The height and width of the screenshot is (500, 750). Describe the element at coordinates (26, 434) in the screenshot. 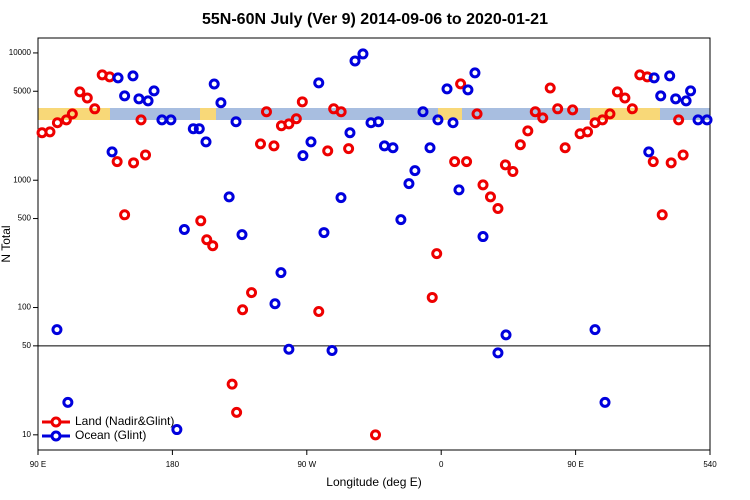

I see `y-tick-label: 10` at that location.